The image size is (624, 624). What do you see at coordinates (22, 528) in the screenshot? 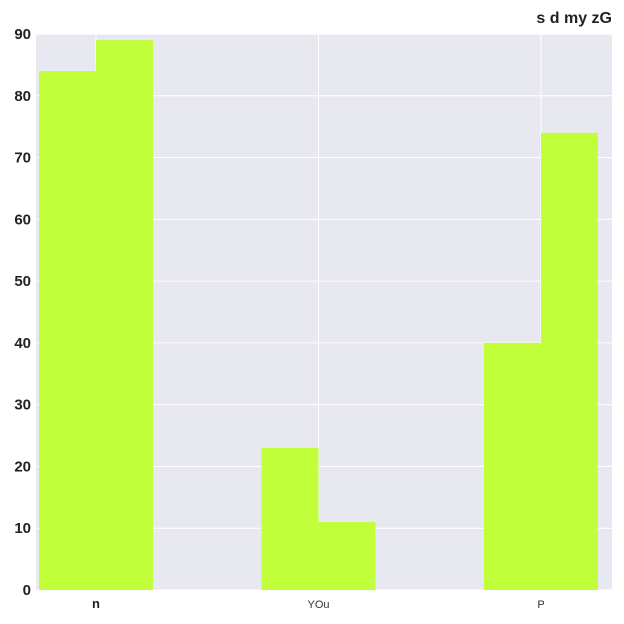
I see `y-tick-label: 10` at bounding box center [22, 528].